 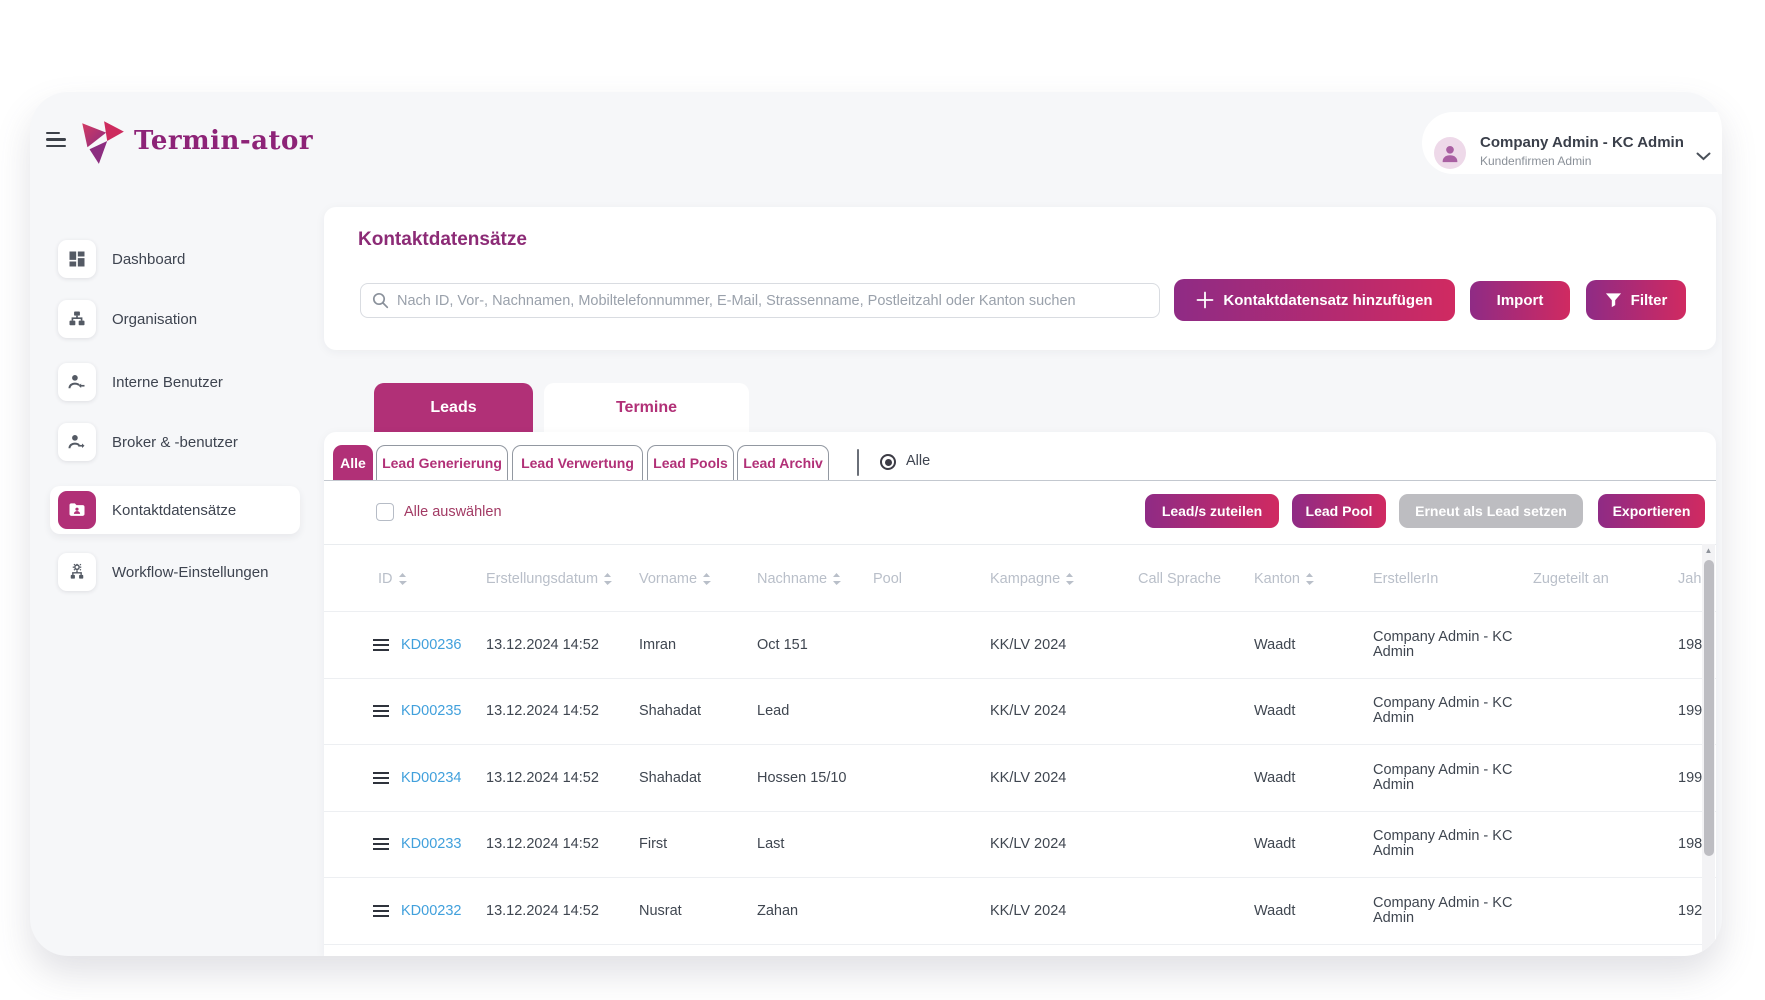 I want to click on col-jahrgang: Jah, so click(x=1690, y=579).